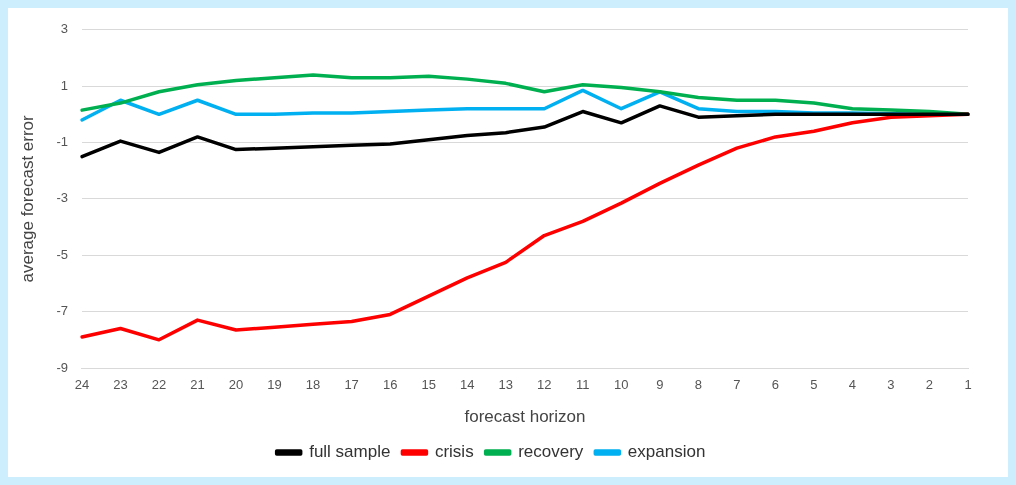 This screenshot has height=485, width=1016. What do you see at coordinates (775, 385) in the screenshot?
I see `x-tick-label: 6` at bounding box center [775, 385].